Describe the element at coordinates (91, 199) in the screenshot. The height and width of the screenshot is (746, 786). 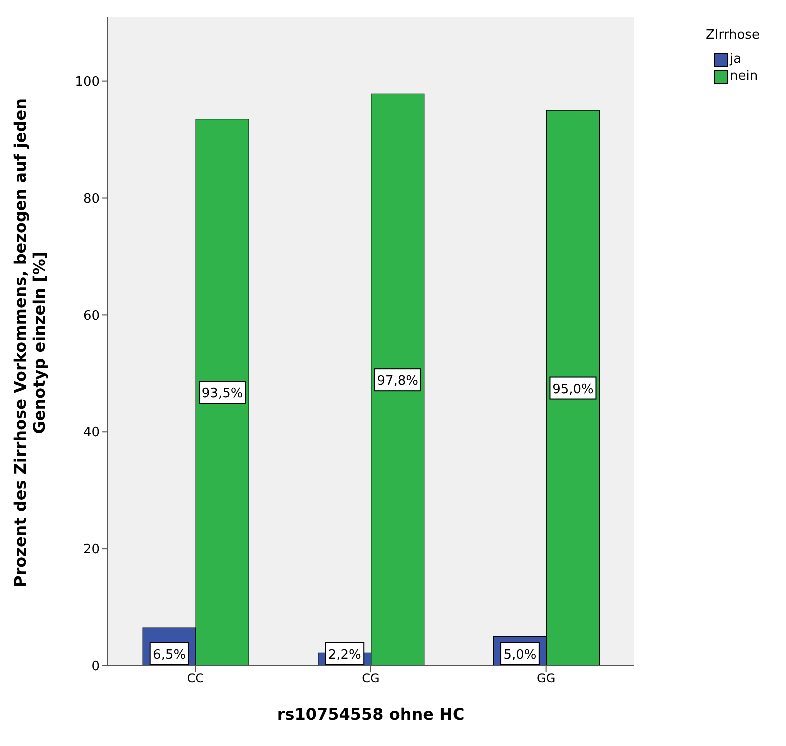
I see `y-tick-label: 80` at that location.